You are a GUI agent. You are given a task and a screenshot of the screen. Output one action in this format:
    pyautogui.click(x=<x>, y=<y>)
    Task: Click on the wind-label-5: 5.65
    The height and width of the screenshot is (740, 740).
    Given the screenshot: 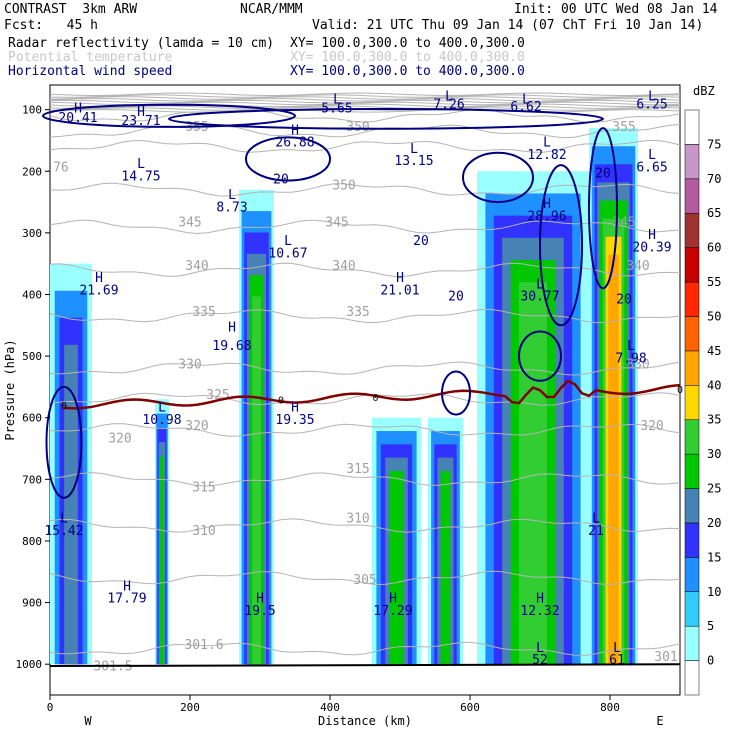 What is the action you would take?
    pyautogui.click(x=336, y=109)
    